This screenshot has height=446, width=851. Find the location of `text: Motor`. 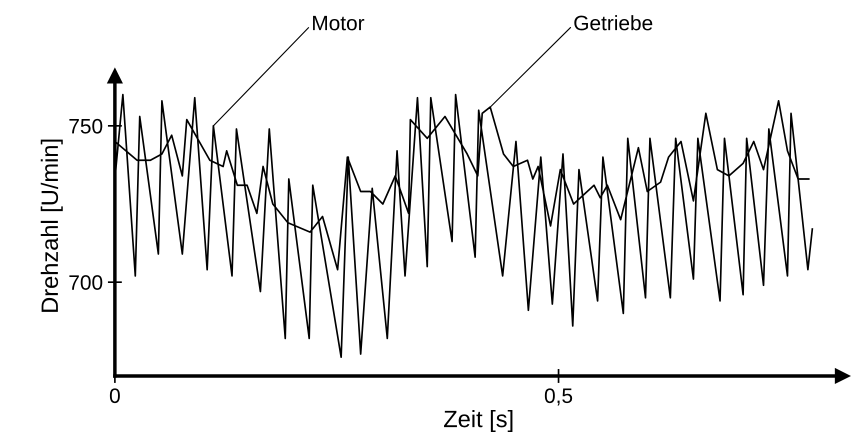

text: Motor is located at coordinates (338, 23).